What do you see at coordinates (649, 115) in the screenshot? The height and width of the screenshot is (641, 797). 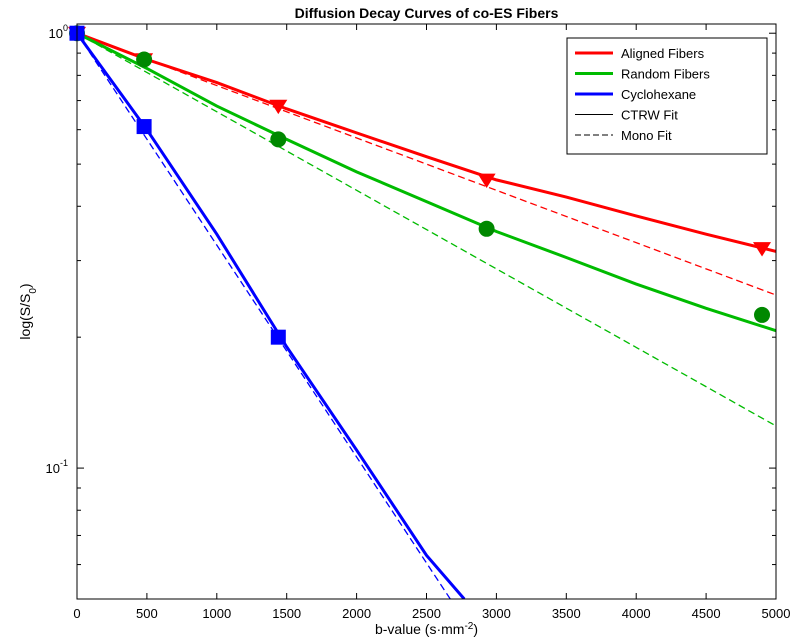 I see `legend-entry-label: CTRW Fit` at bounding box center [649, 115].